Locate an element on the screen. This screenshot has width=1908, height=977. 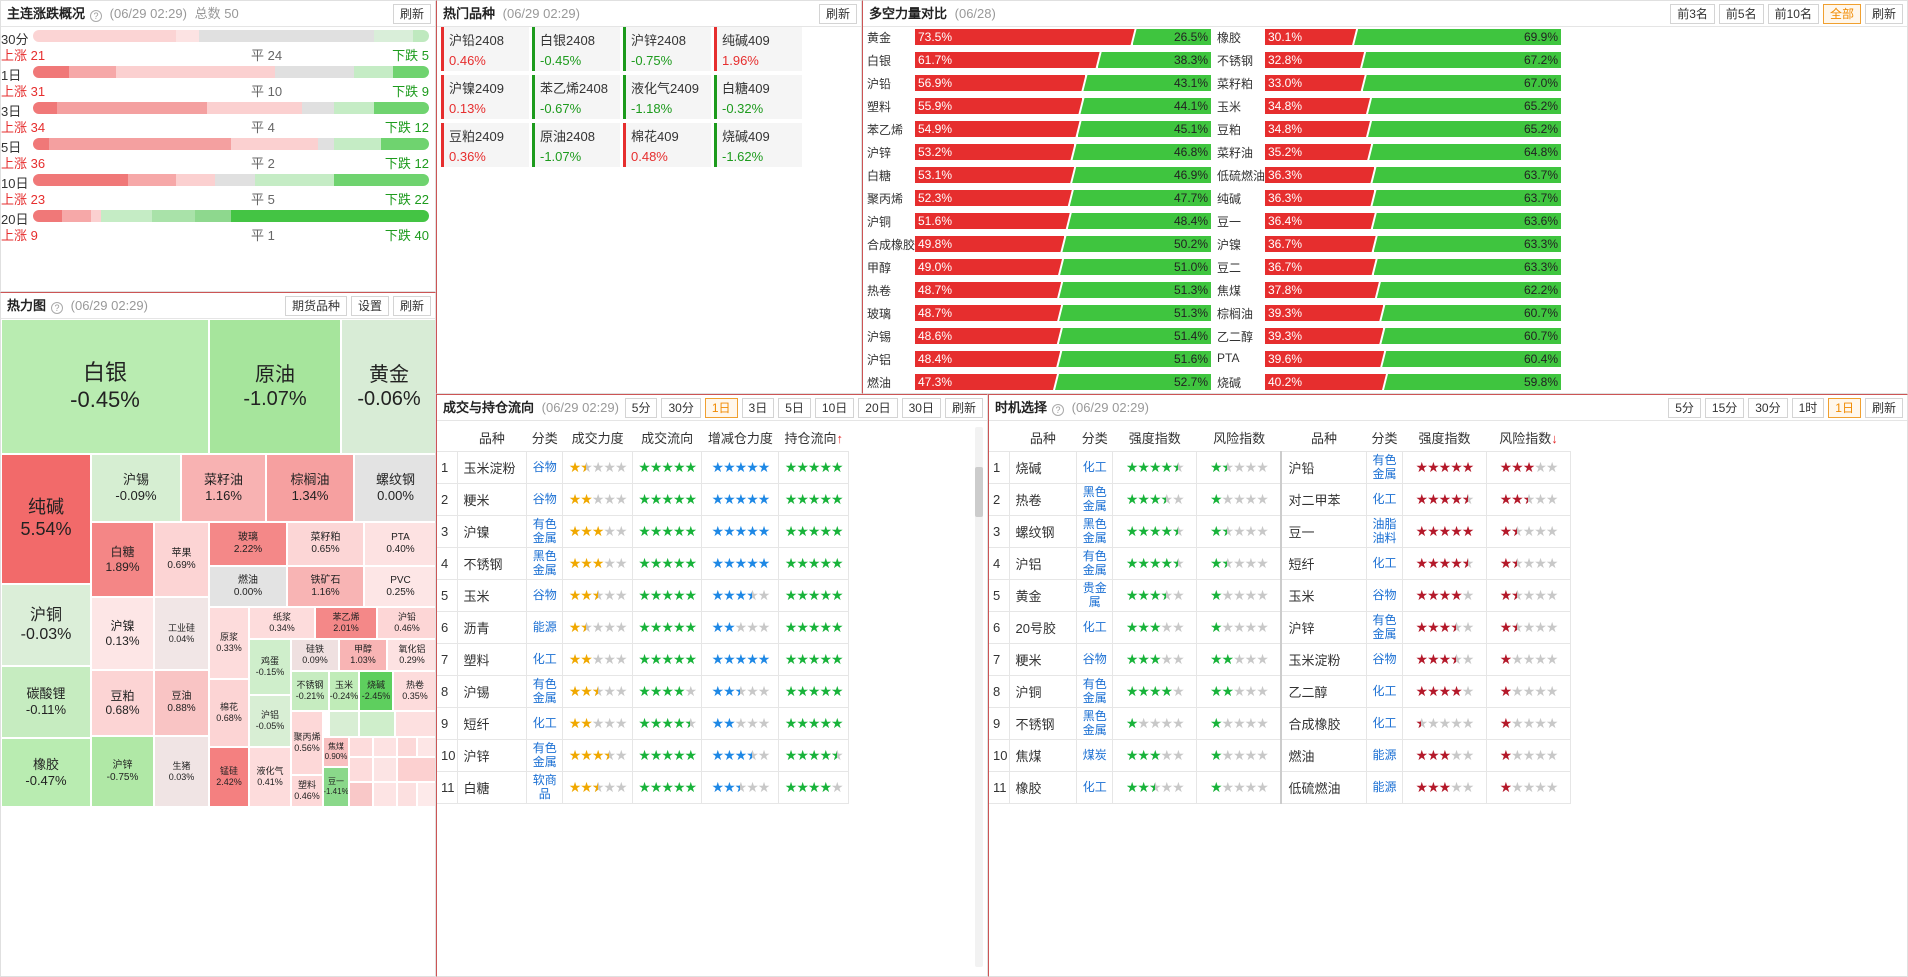
heatmap-cell: 聚丙烯 0.56% is located at coordinates (307, 743).